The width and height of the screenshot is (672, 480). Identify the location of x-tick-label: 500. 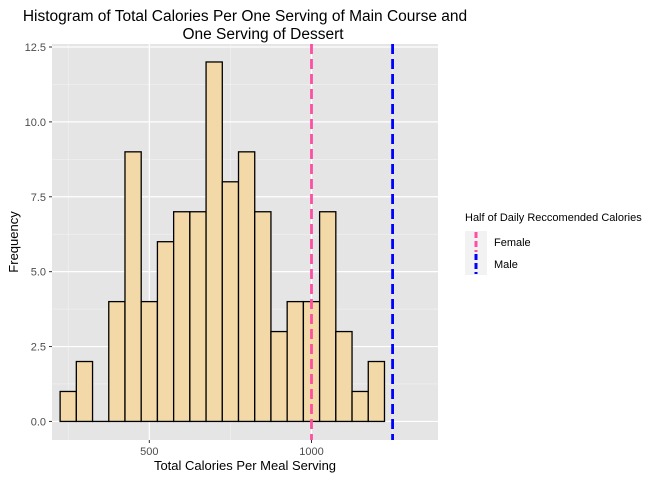
(149, 452).